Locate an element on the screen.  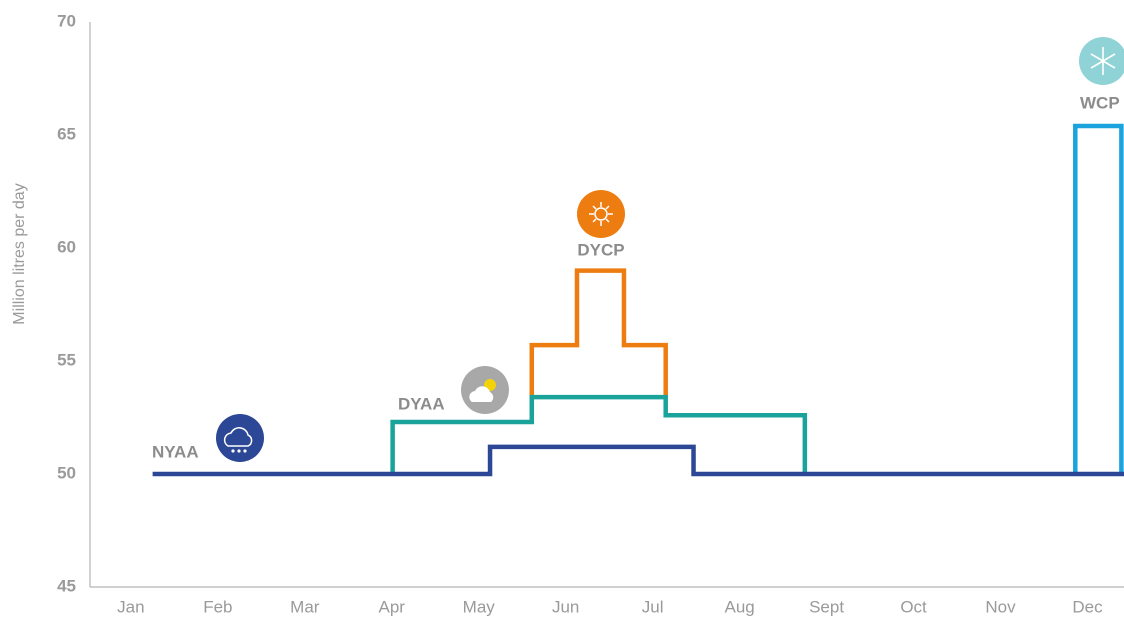
series-label: DYCP is located at coordinates (600, 249).